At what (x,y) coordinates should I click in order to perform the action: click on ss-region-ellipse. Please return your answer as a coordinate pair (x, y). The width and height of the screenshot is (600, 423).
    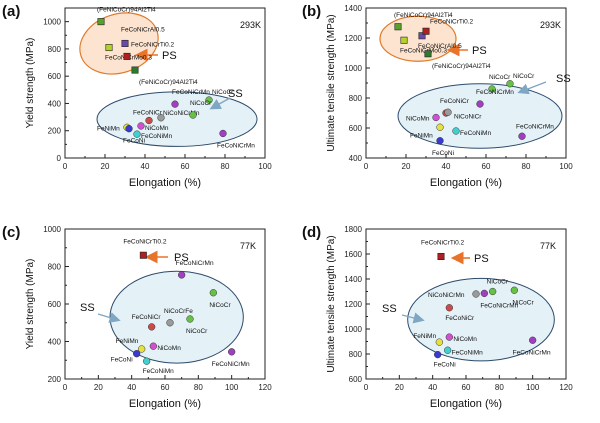
    Looking at the image, I should click on (177, 119).